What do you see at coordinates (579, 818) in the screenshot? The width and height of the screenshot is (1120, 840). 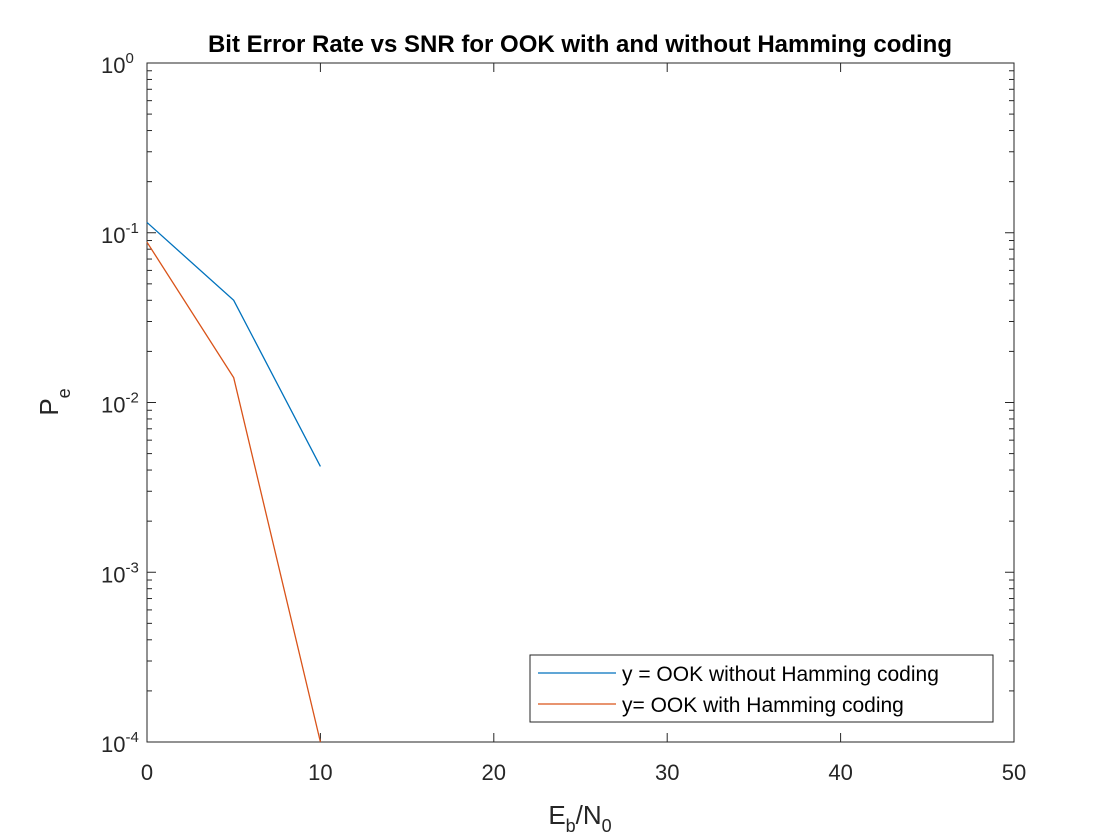 I see `x-axis-label: Eb/N0` at bounding box center [579, 818].